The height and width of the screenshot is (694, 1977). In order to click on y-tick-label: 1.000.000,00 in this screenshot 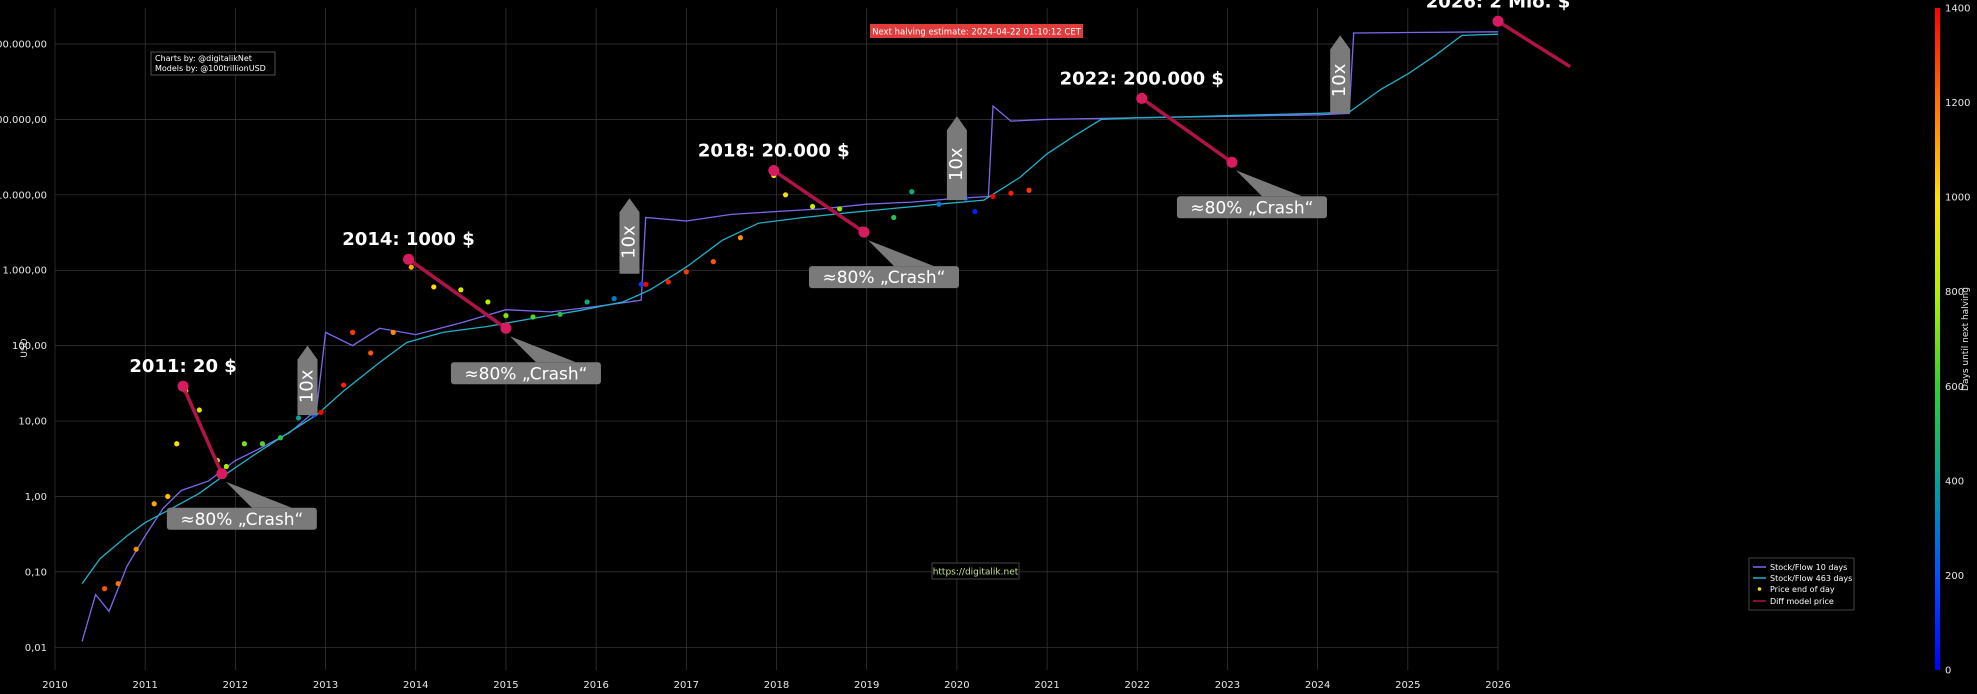, I will do `click(23, 44)`.